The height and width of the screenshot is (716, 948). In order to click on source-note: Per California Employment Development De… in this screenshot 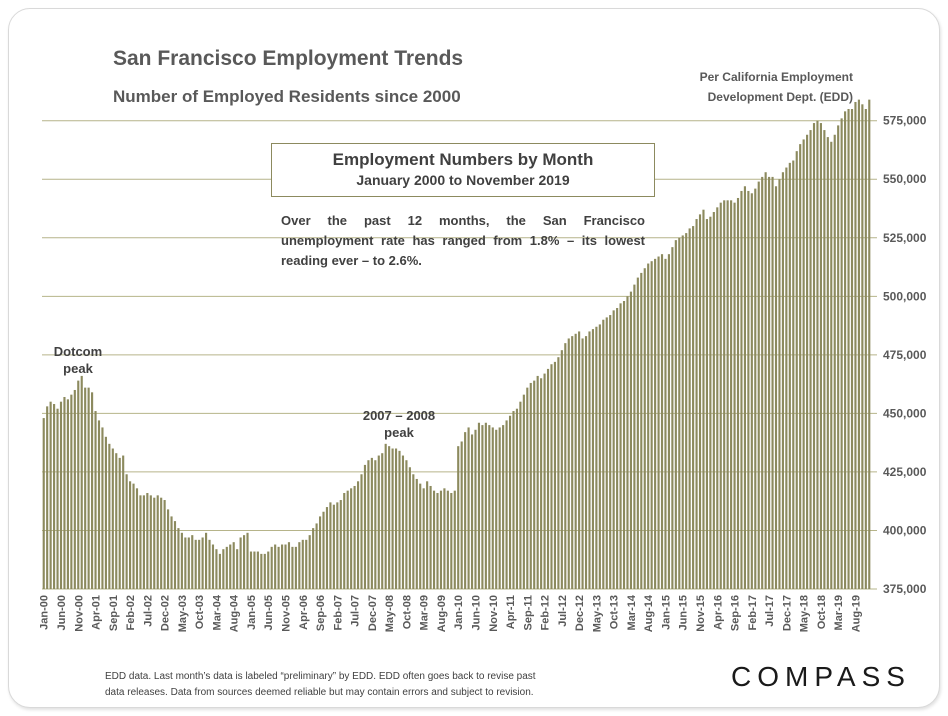, I will do `click(733, 87)`.